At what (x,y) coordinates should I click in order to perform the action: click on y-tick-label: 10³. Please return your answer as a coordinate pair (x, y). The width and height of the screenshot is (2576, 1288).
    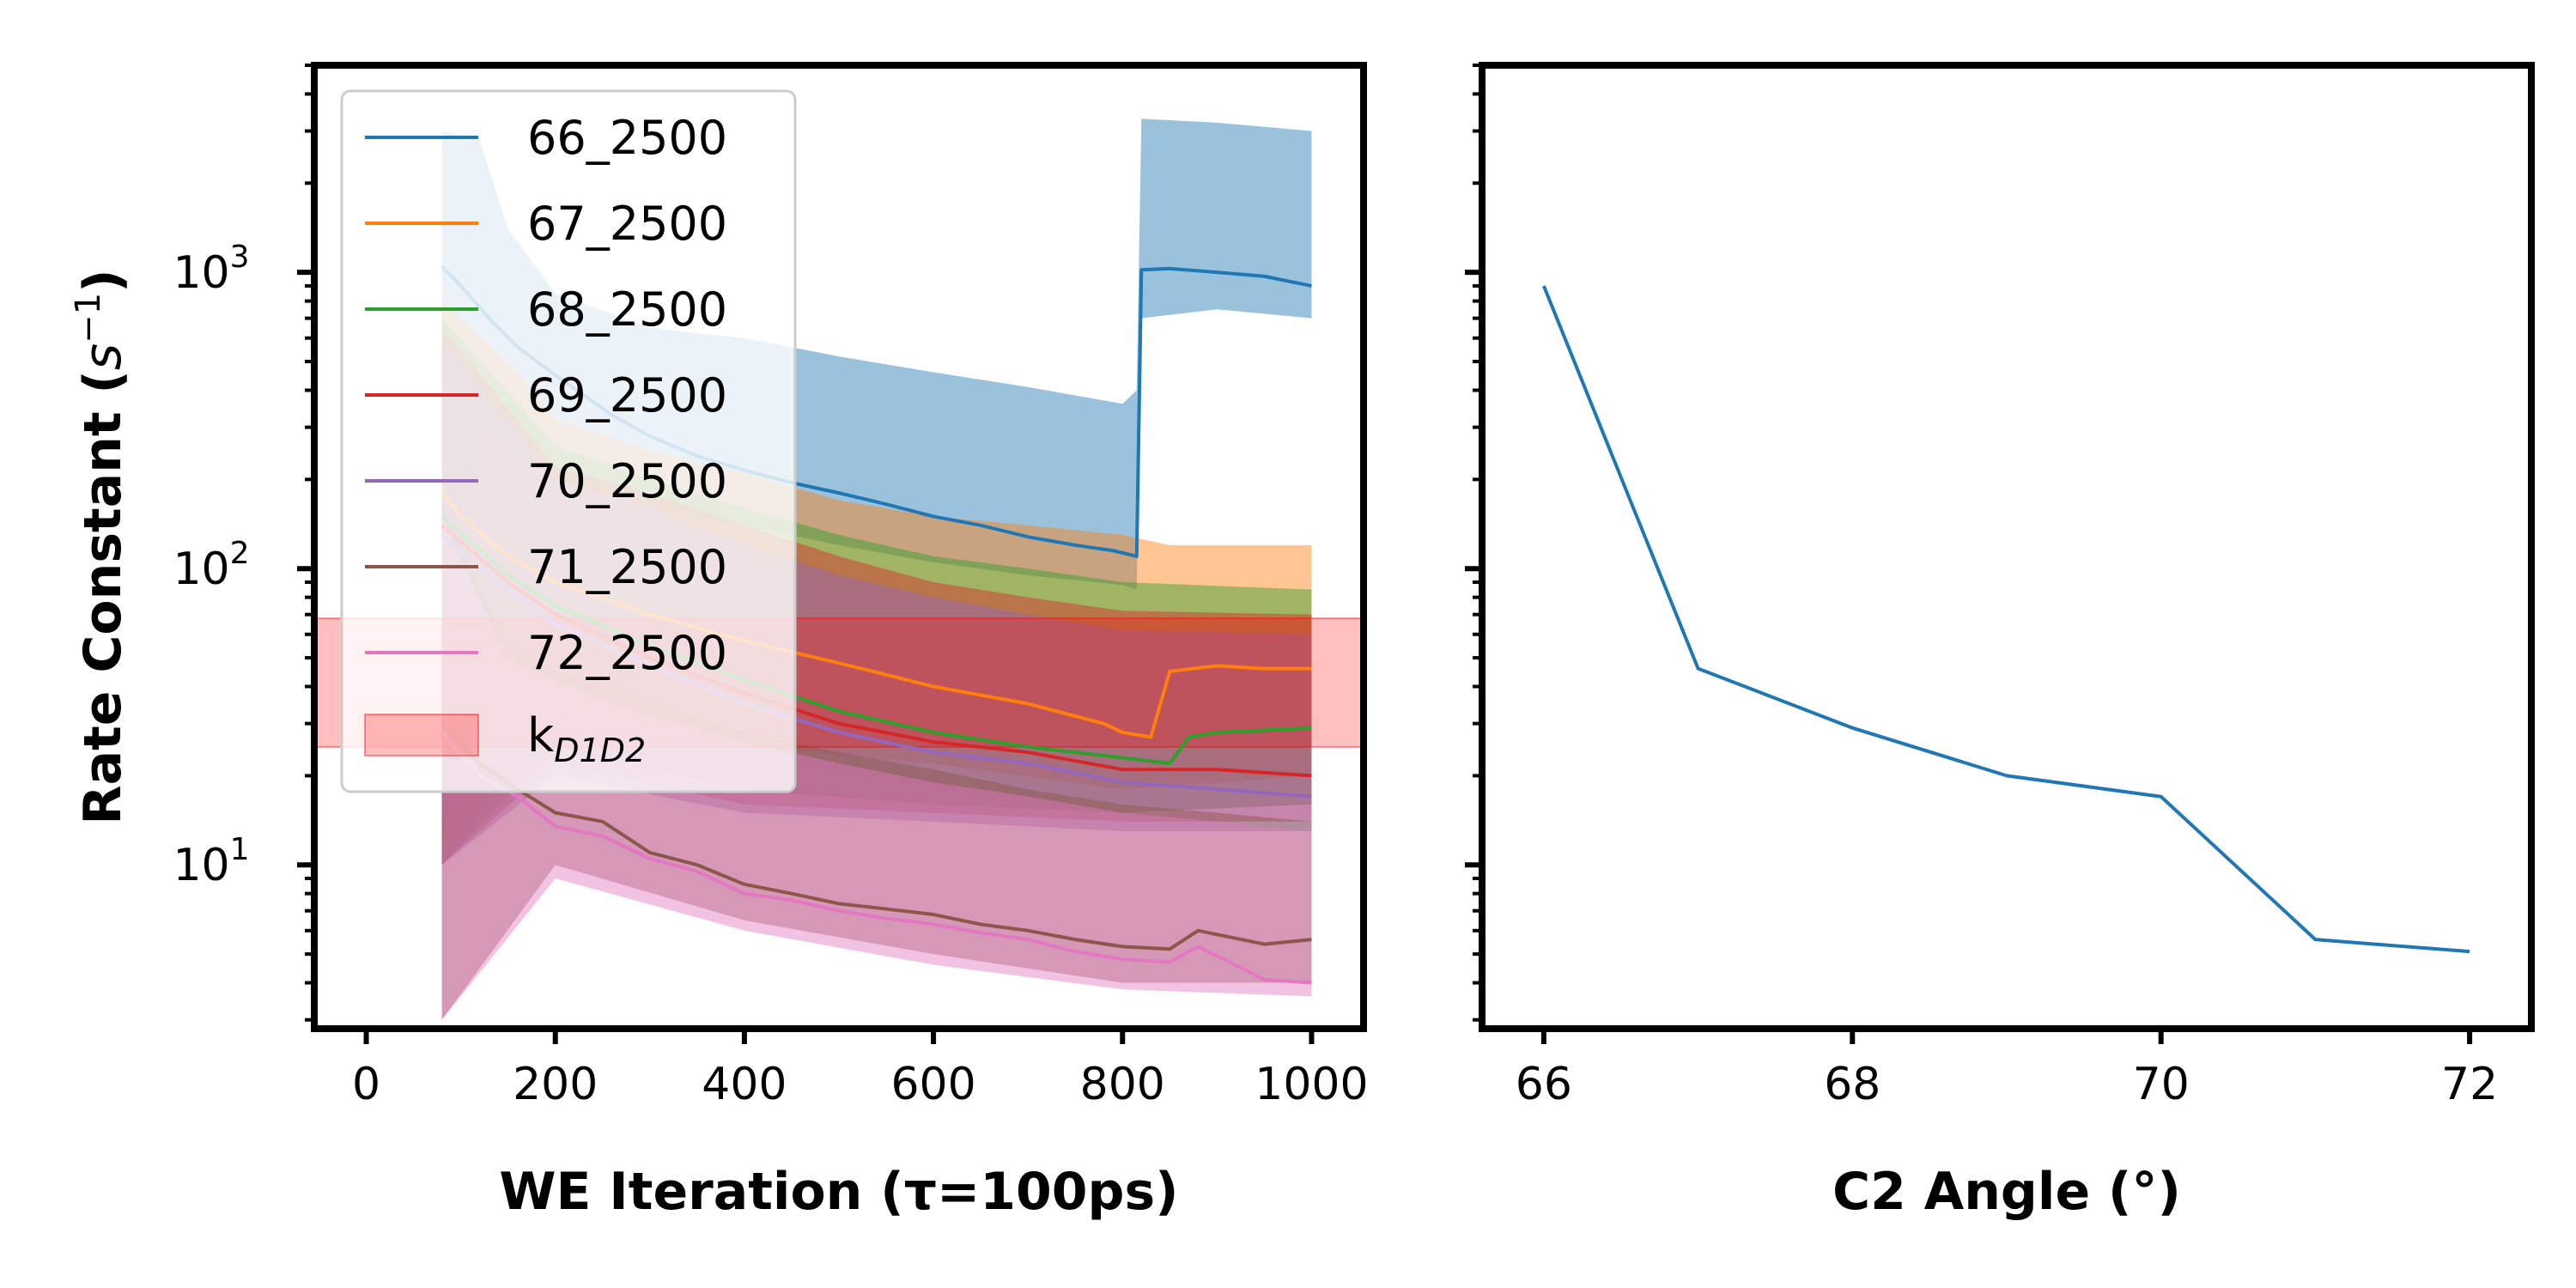
    Looking at the image, I should click on (211, 269).